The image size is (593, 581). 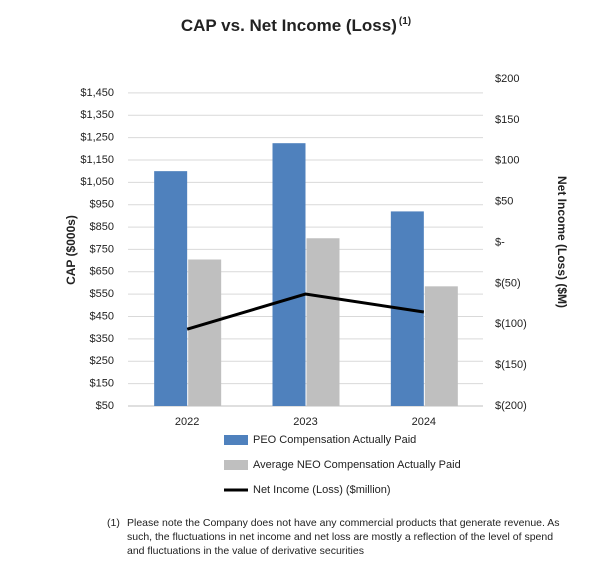 I want to click on y2-tick-label: $50, so click(x=504, y=202).